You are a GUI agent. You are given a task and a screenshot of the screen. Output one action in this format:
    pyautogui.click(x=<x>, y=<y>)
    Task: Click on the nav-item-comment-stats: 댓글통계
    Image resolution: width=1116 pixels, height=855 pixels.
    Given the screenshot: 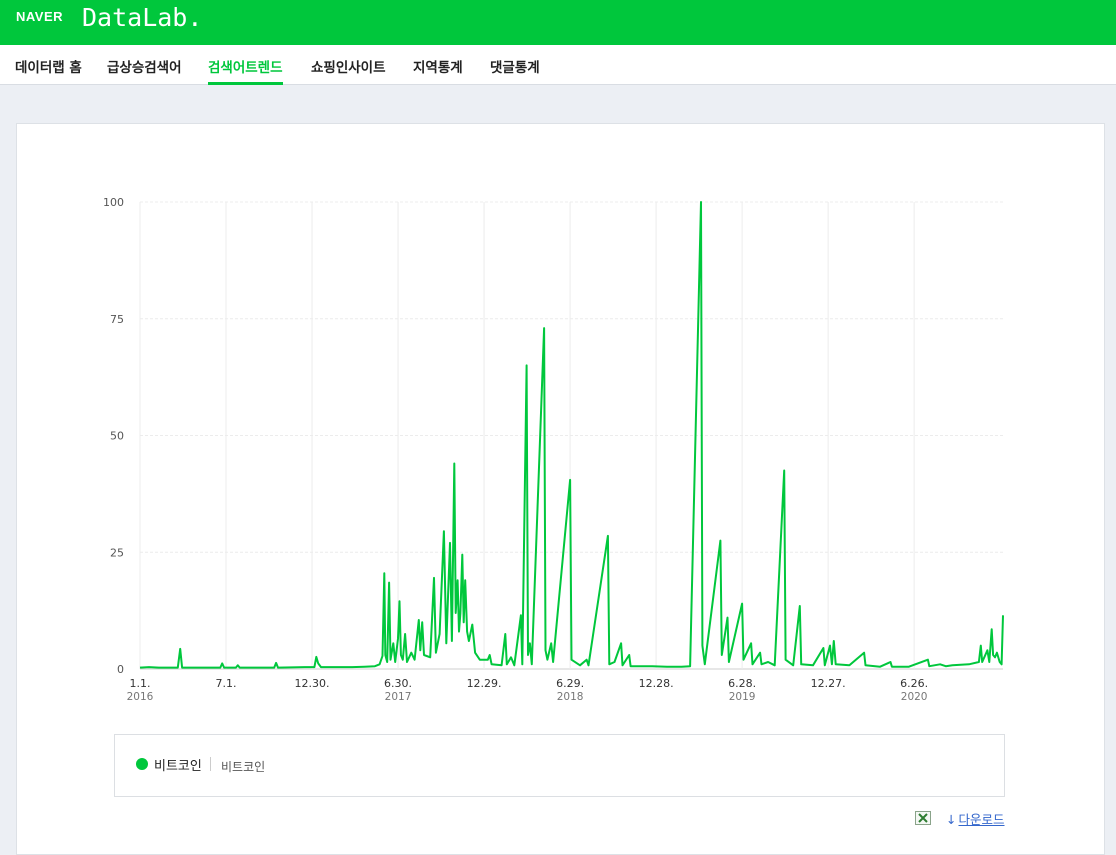 What is the action you would take?
    pyautogui.click(x=515, y=68)
    